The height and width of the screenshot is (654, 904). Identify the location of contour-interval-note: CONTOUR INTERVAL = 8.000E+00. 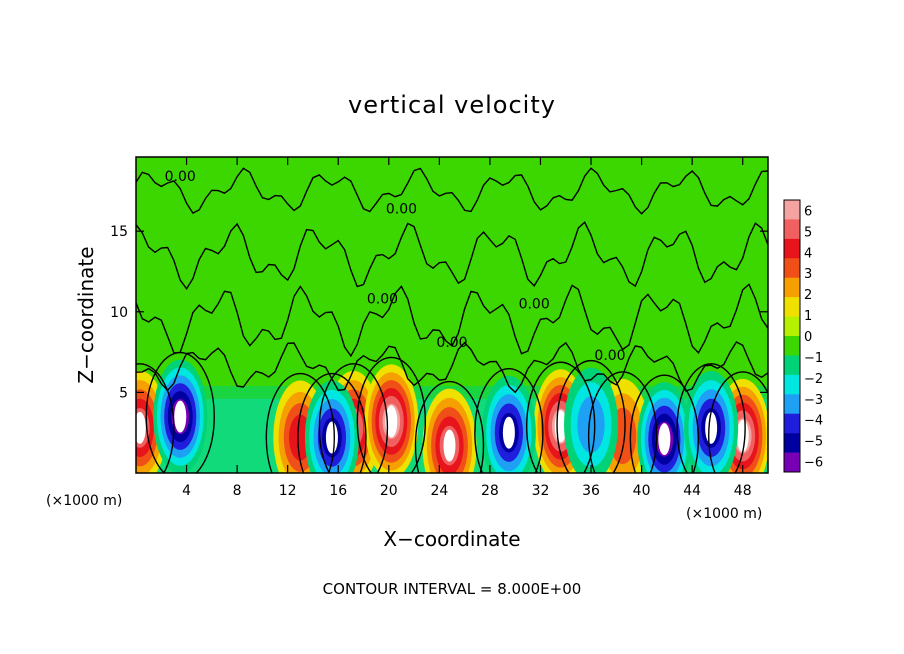
(452, 589).